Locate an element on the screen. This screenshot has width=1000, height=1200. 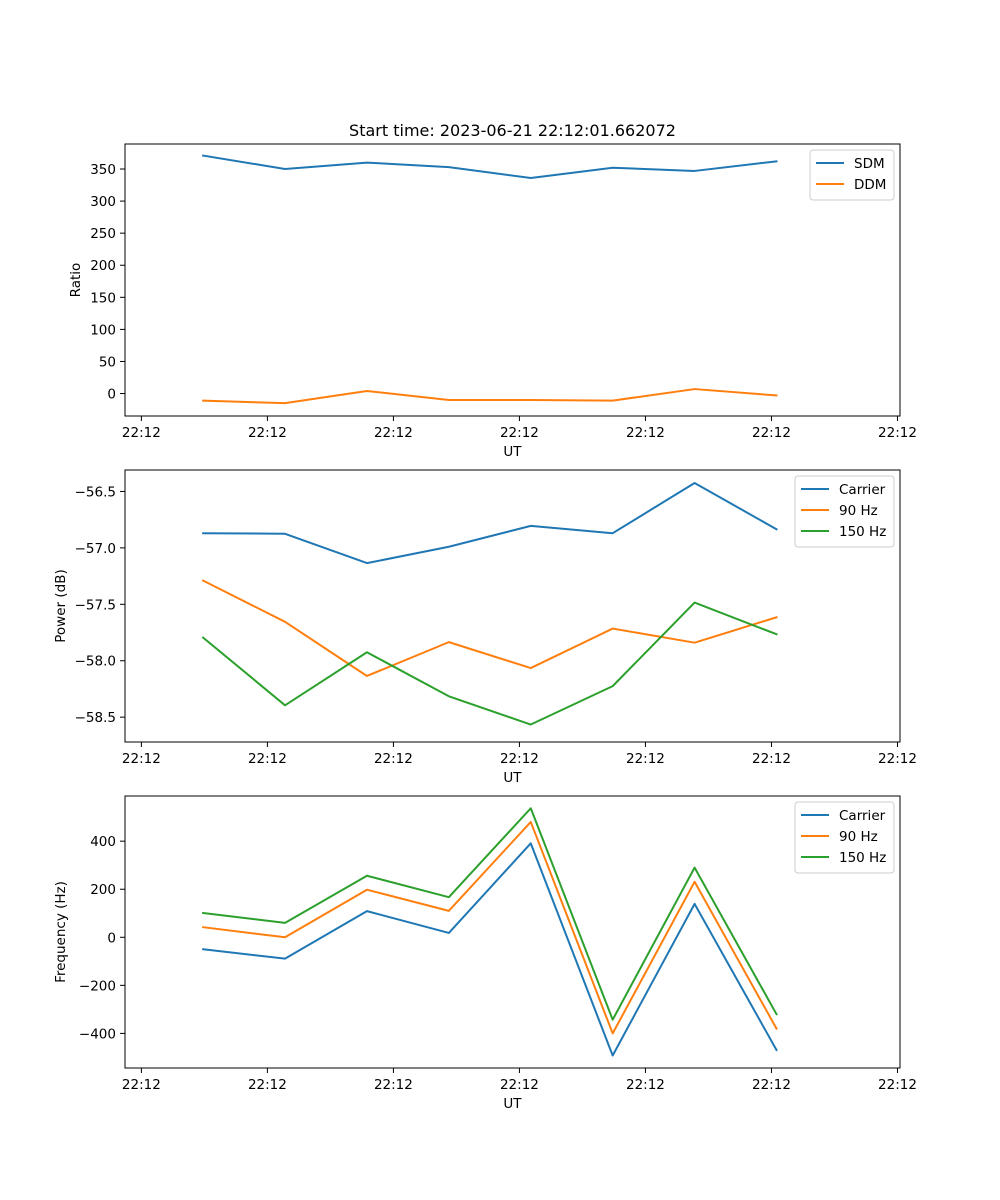
y-tick-label: 100 is located at coordinates (103, 330).